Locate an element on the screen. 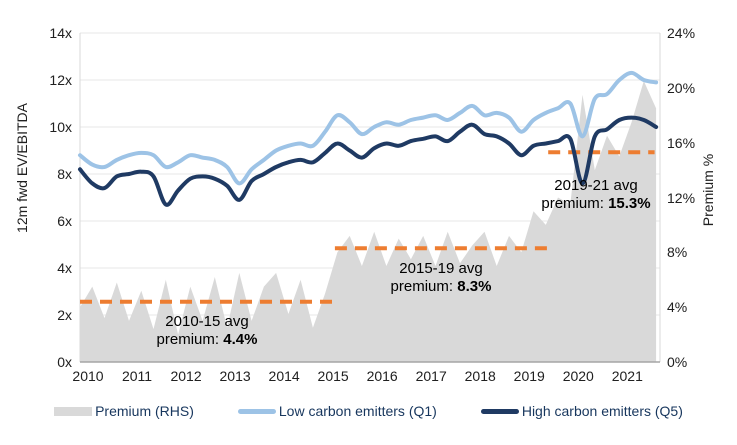 This screenshot has height=445, width=737. annotation-2019-21-avg: 2019-21 avg premium: 15.3% is located at coordinates (596, 195).